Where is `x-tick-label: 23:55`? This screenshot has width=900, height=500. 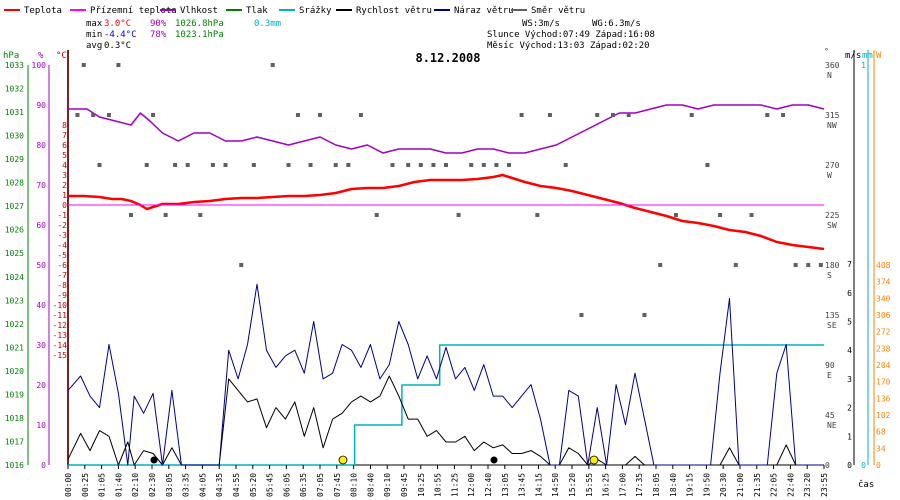 x-tick-label: 23:55 is located at coordinates (824, 485).